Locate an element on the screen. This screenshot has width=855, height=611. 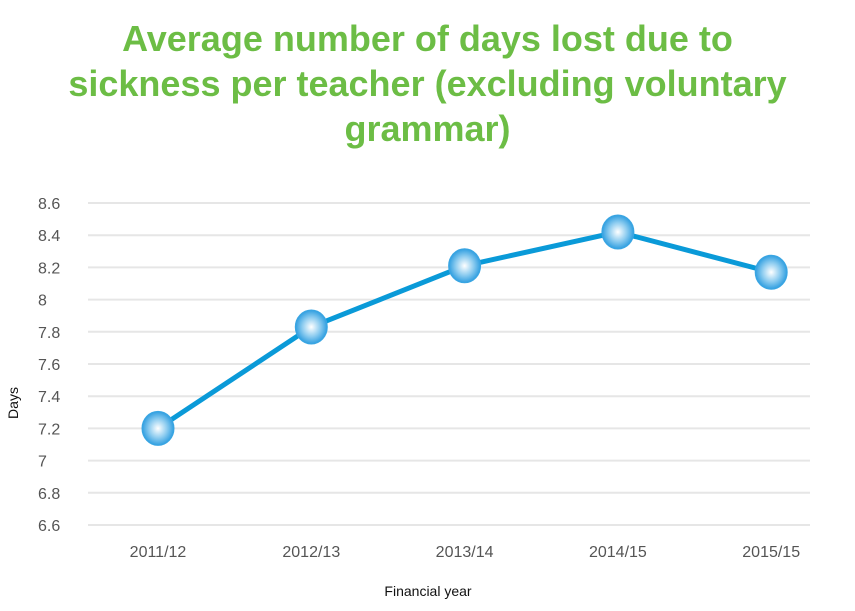
y-tick-label: 8.6 is located at coordinates (49, 204).